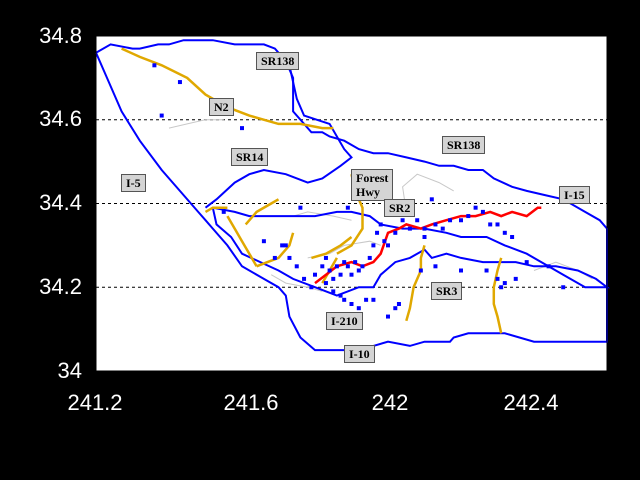 Image resolution: width=640 pixels, height=480 pixels. What do you see at coordinates (344, 321) in the screenshot?
I see `route-label: I-210` at bounding box center [344, 321].